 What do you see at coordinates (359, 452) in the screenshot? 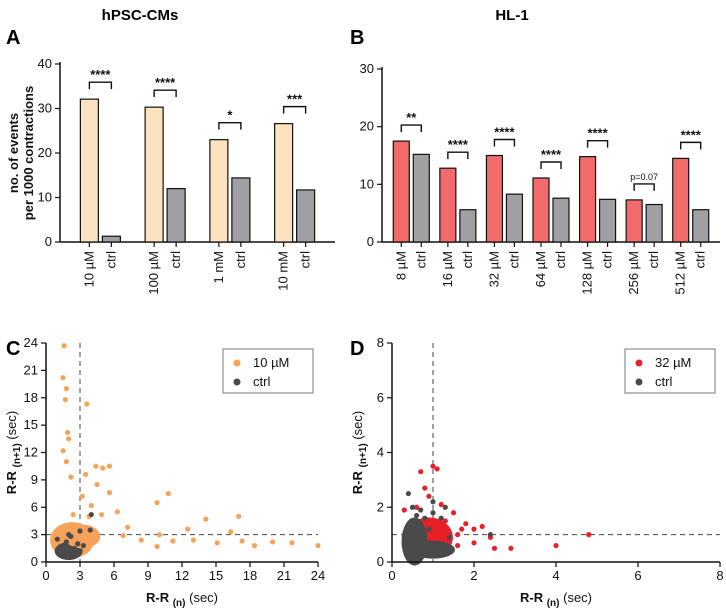
I see `y-axis-label: R-R (n+1) (sec)` at bounding box center [359, 452].